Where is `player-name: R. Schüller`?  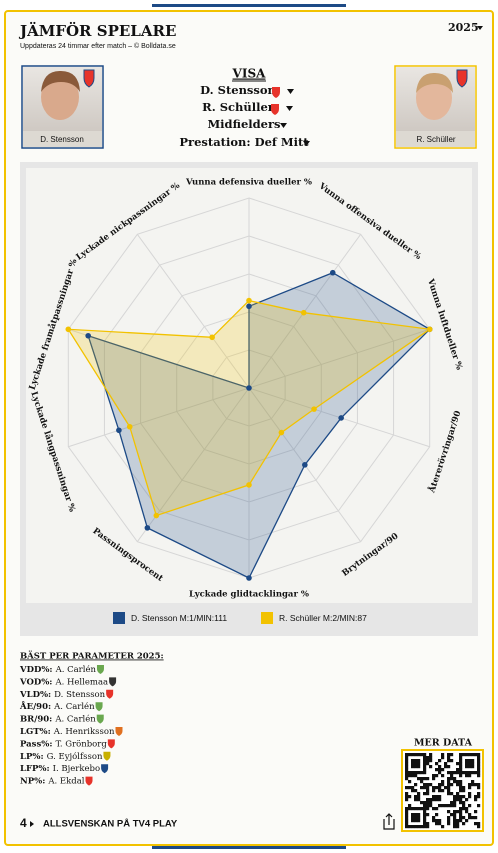
player-name: R. Schüller is located at coordinates (435, 139).